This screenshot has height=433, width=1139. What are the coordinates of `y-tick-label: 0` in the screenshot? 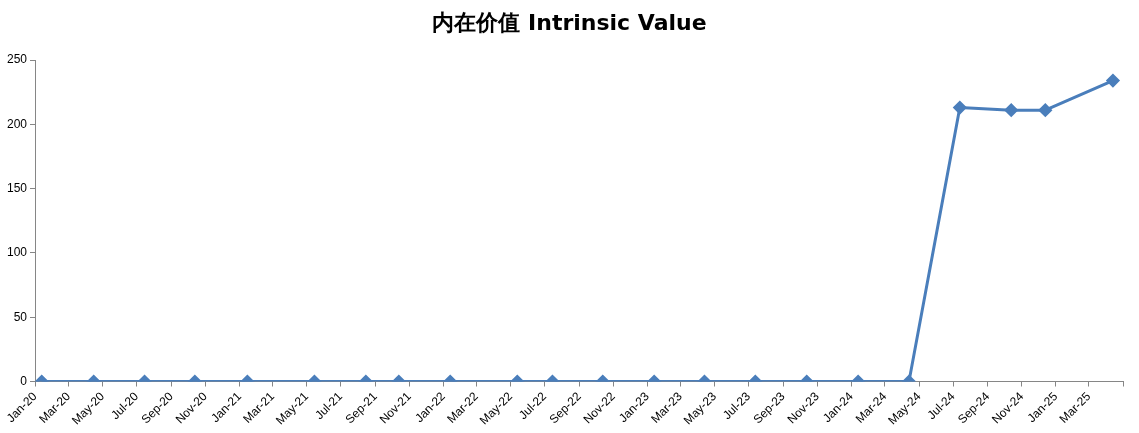 It's located at (24, 380).